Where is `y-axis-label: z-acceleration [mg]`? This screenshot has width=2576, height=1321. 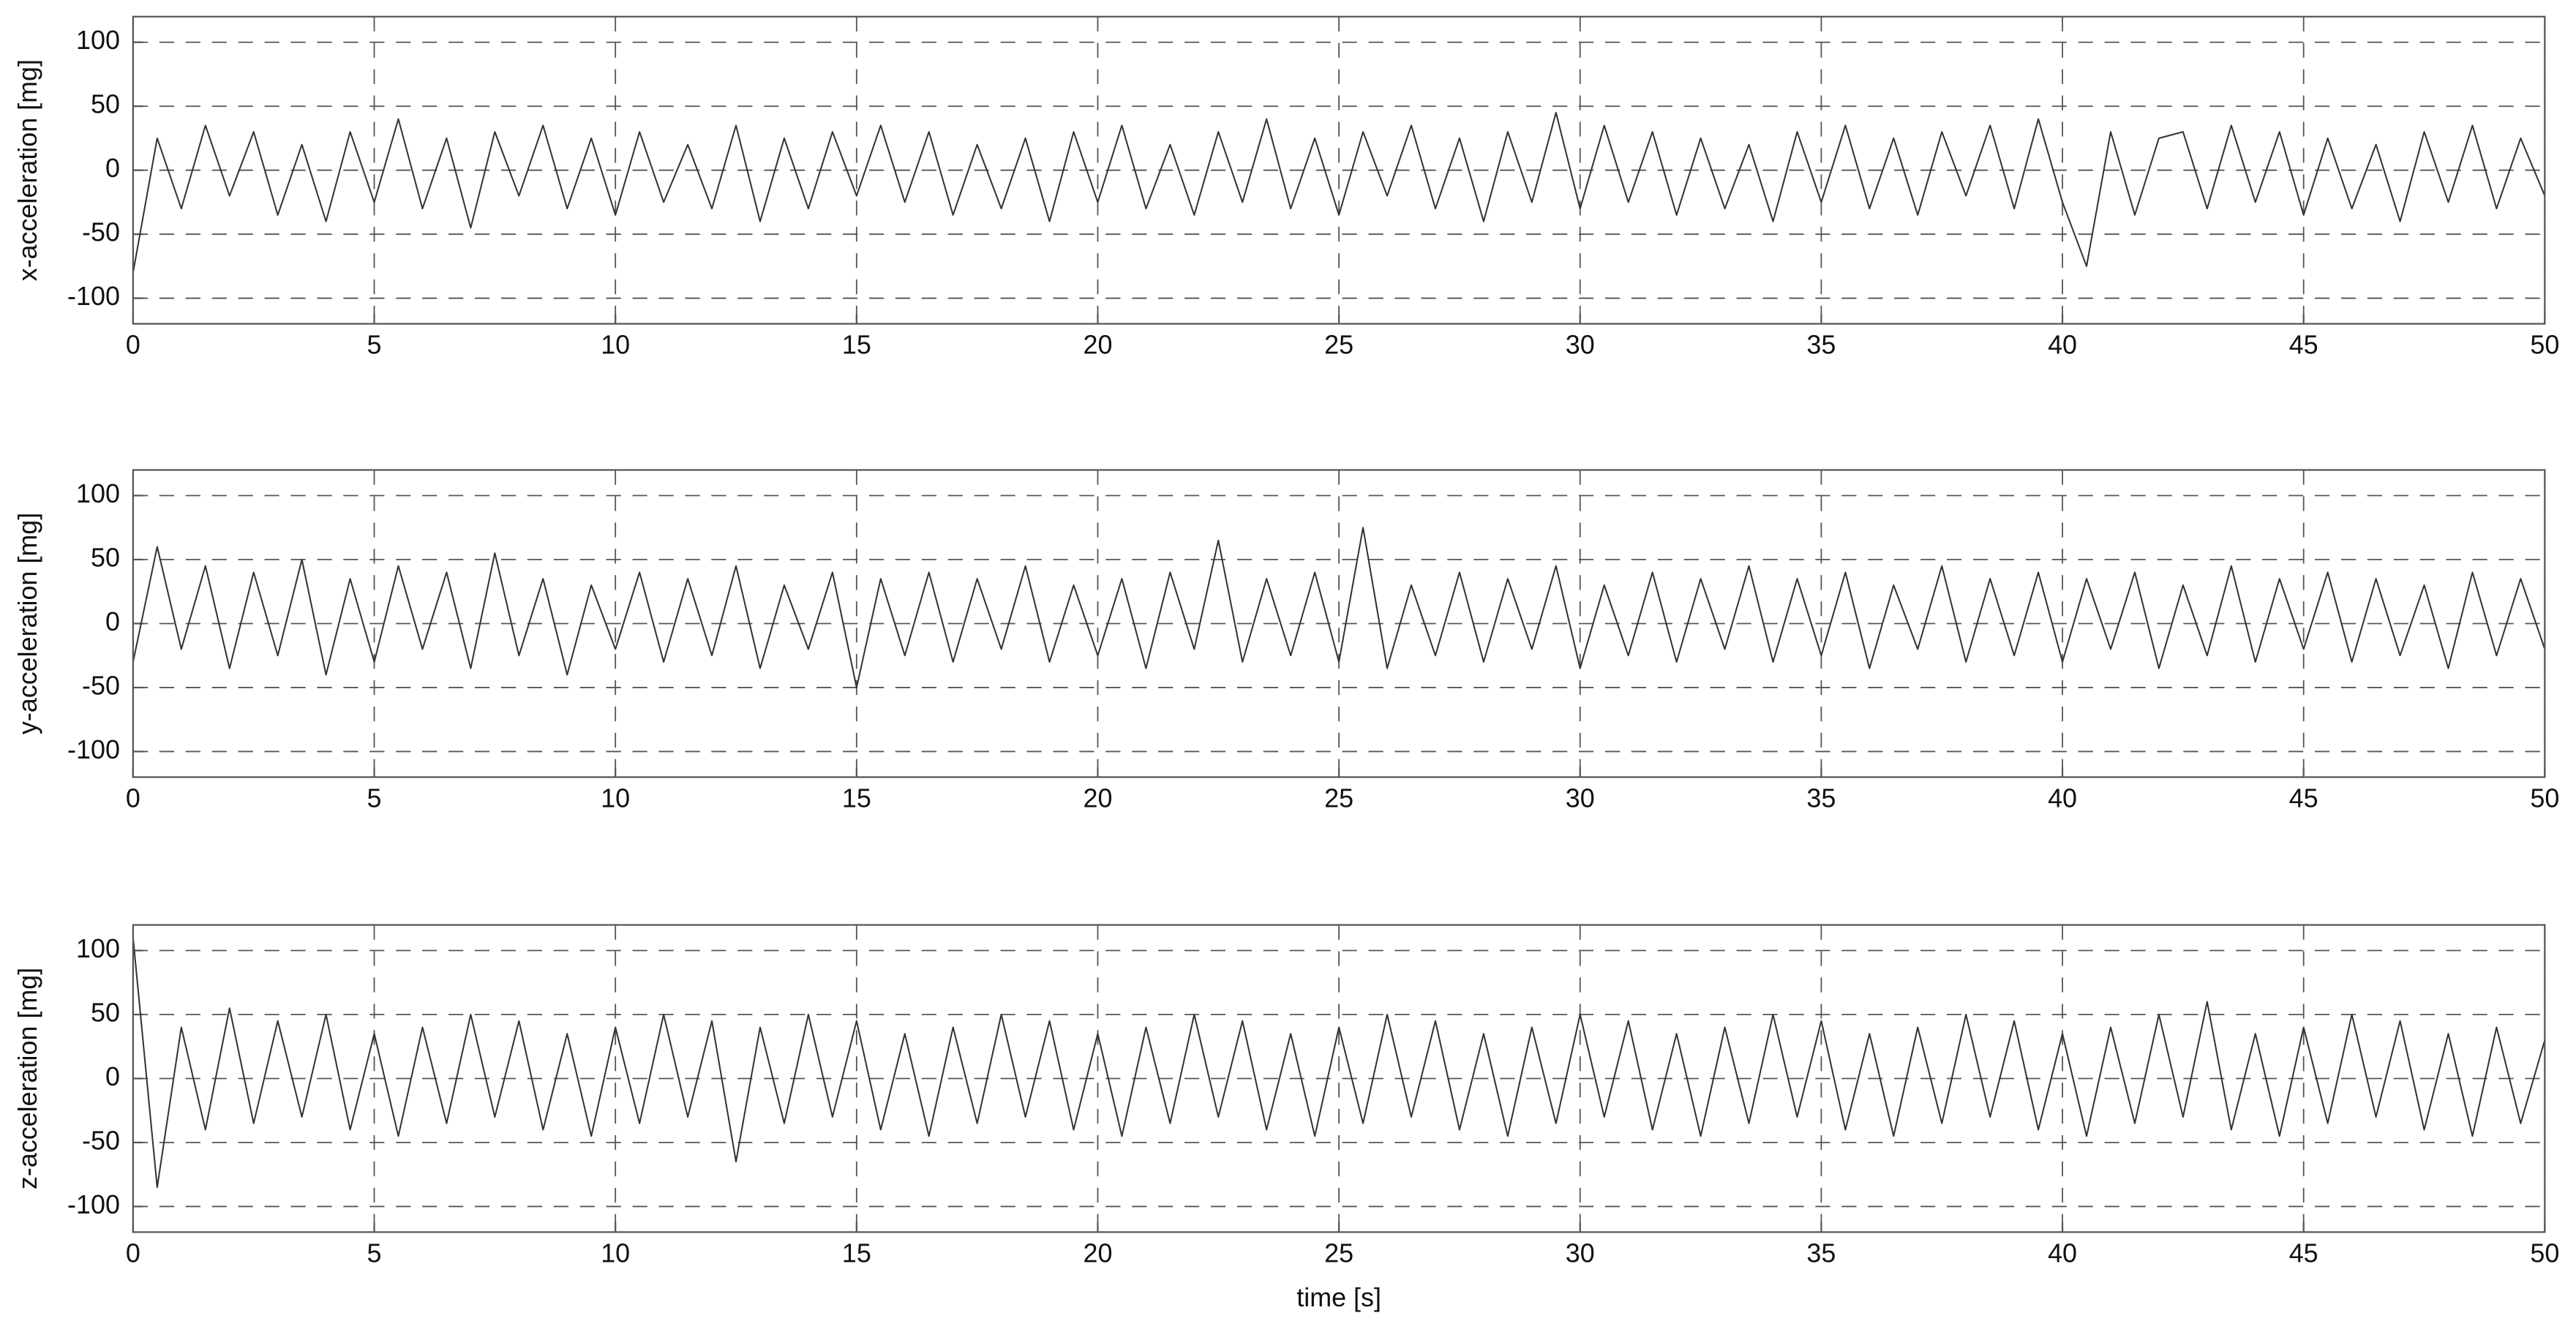
y-axis-label: z-acceleration [mg] is located at coordinates (27, 1078).